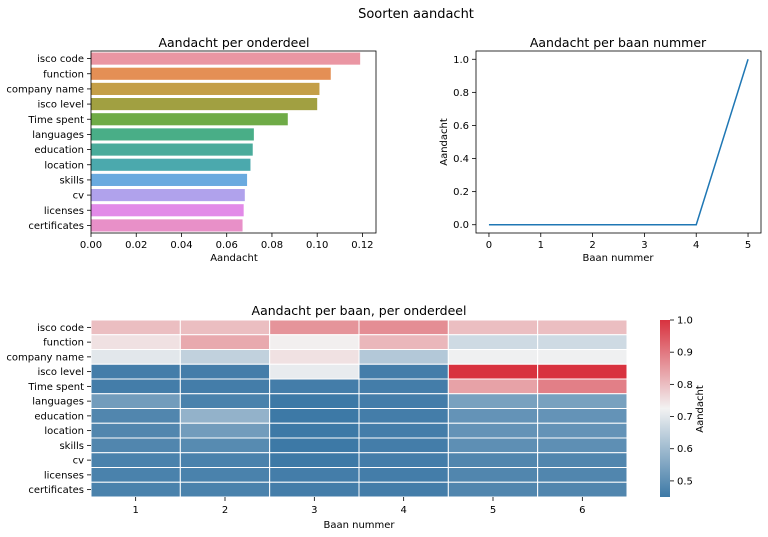 The height and width of the screenshot is (537, 768). What do you see at coordinates (227, 242) in the screenshot?
I see `bar-chart-x-axis: 0.00 0.02 0.04 0.06 0.08 0.10 0.12` at bounding box center [227, 242].